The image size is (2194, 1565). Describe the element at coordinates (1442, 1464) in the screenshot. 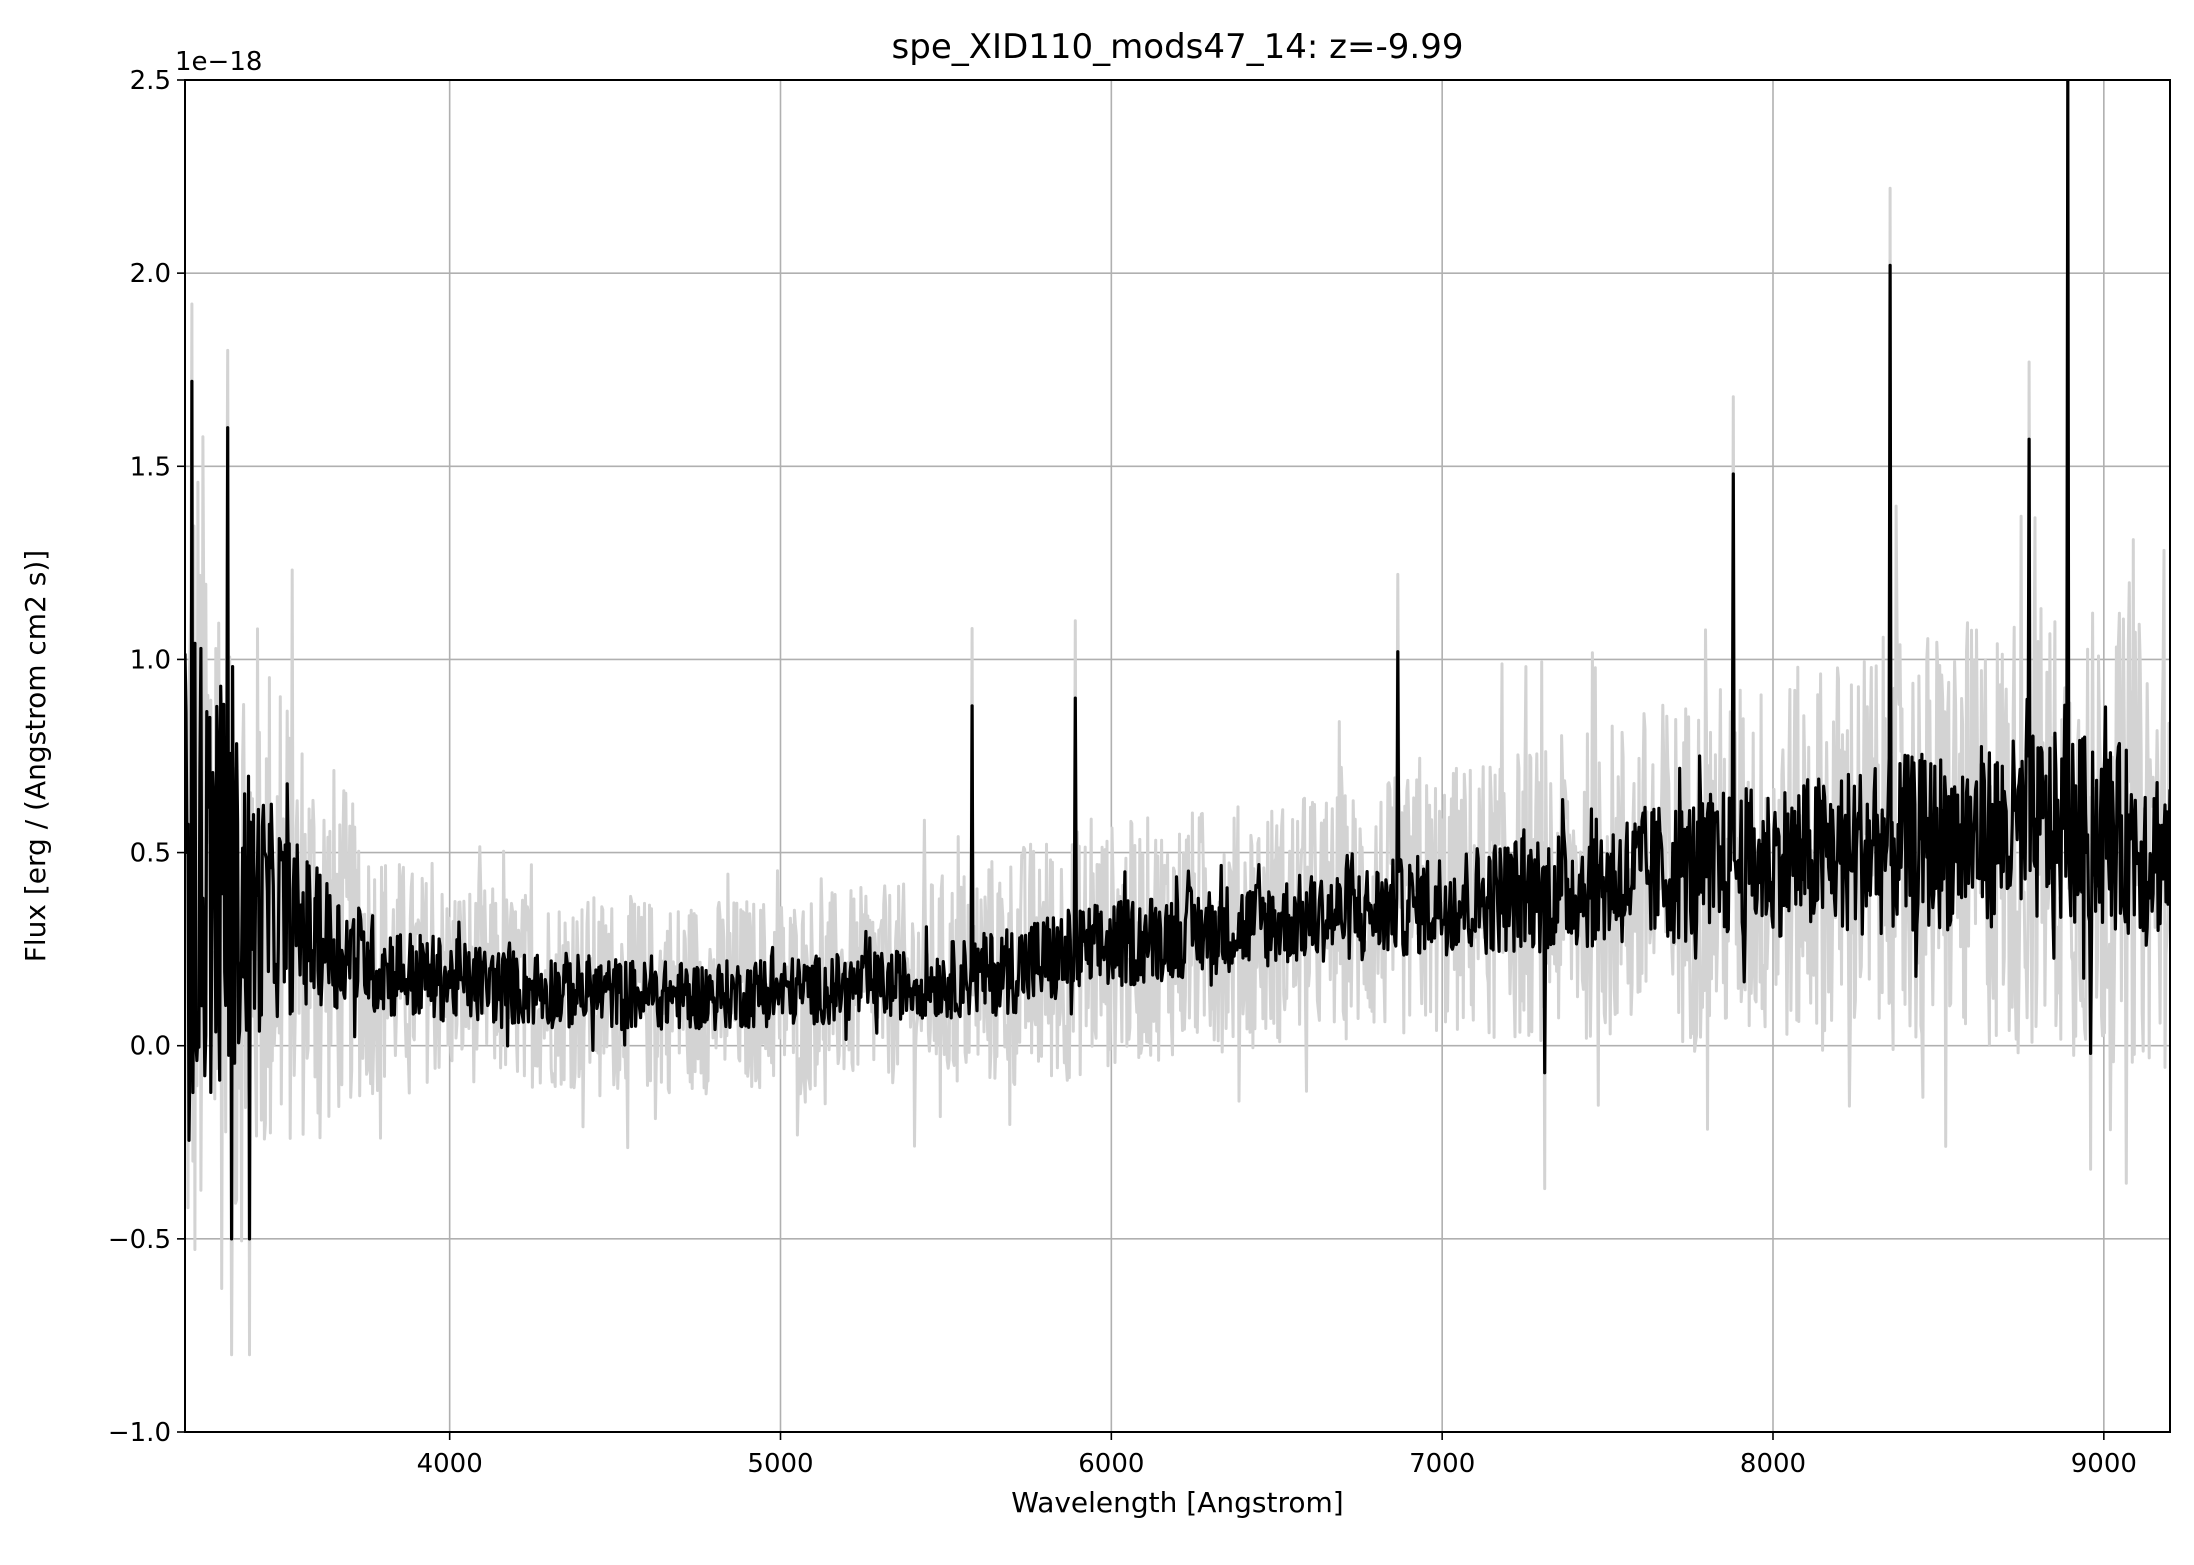

I see `x-tick-label: 7000` at that location.